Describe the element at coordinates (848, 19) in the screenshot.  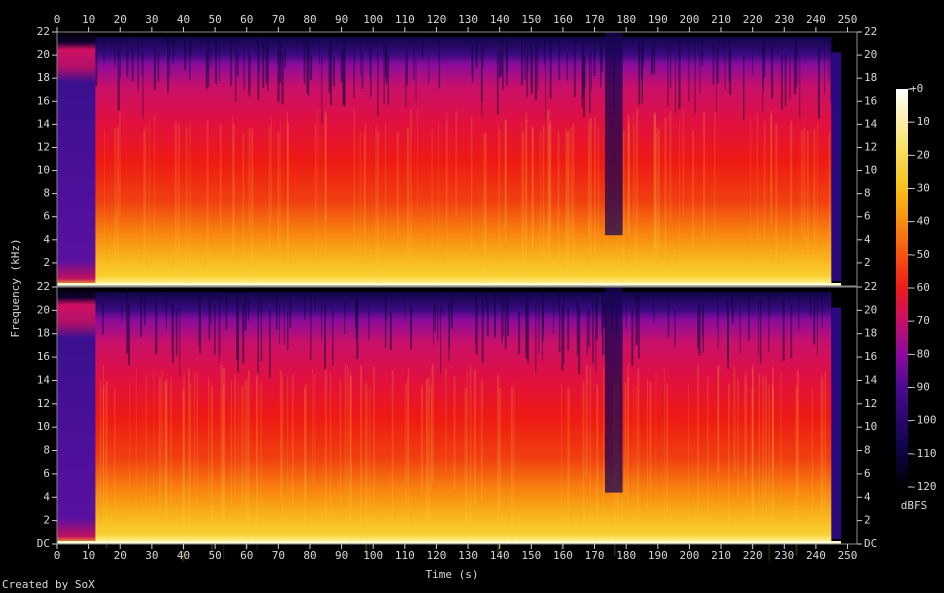
I see `x-tick-label-top: 250` at that location.